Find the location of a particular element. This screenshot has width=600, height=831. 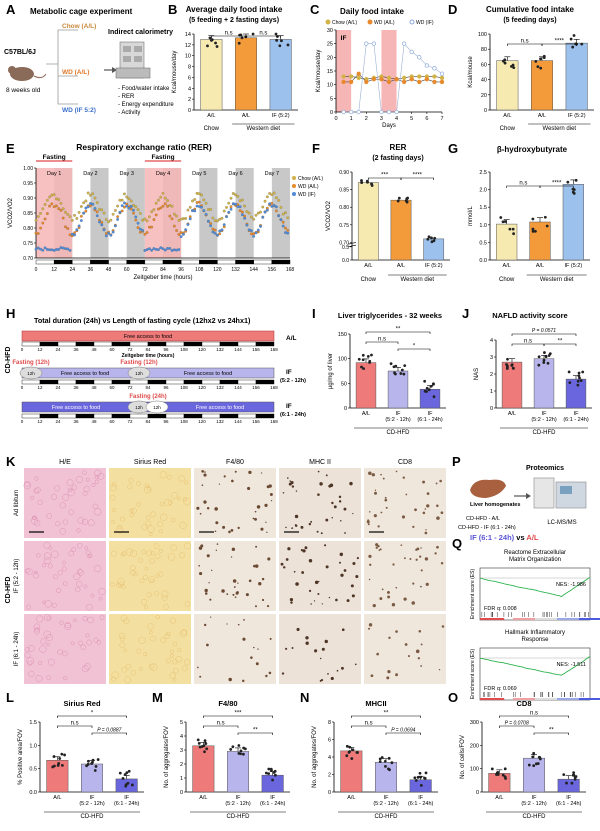

panel-letter-n: N is located at coordinates (304, 697).